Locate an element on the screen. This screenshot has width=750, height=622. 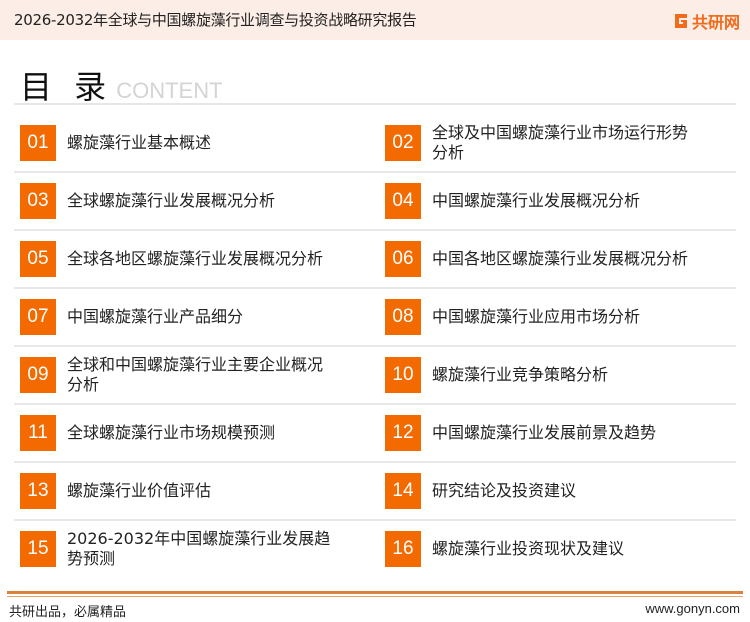
toc-item-04: 04 中国螺旋藻行业发展概况分析 is located at coordinates (543, 201).